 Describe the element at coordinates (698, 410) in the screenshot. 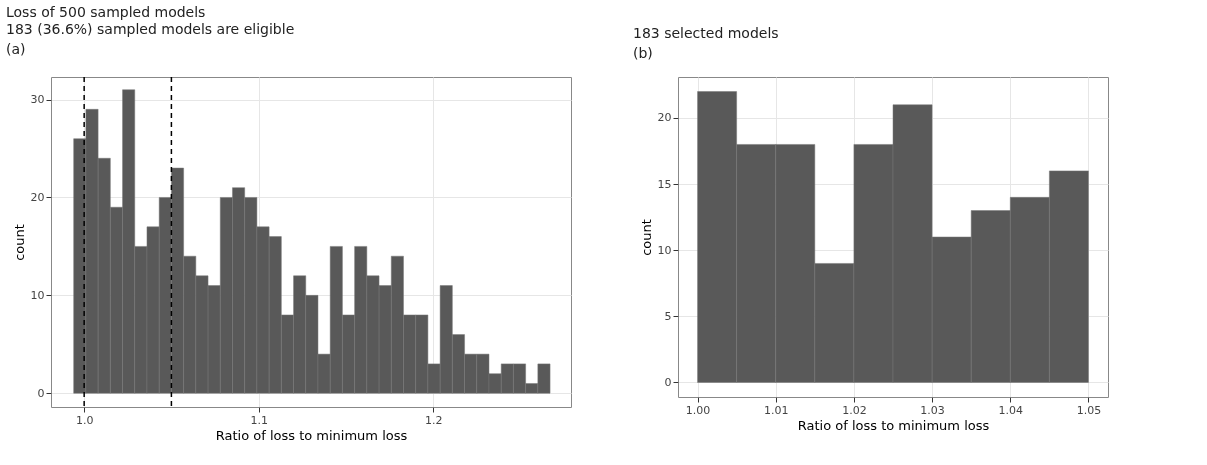

I see `x-tick-label: 1.00` at that location.